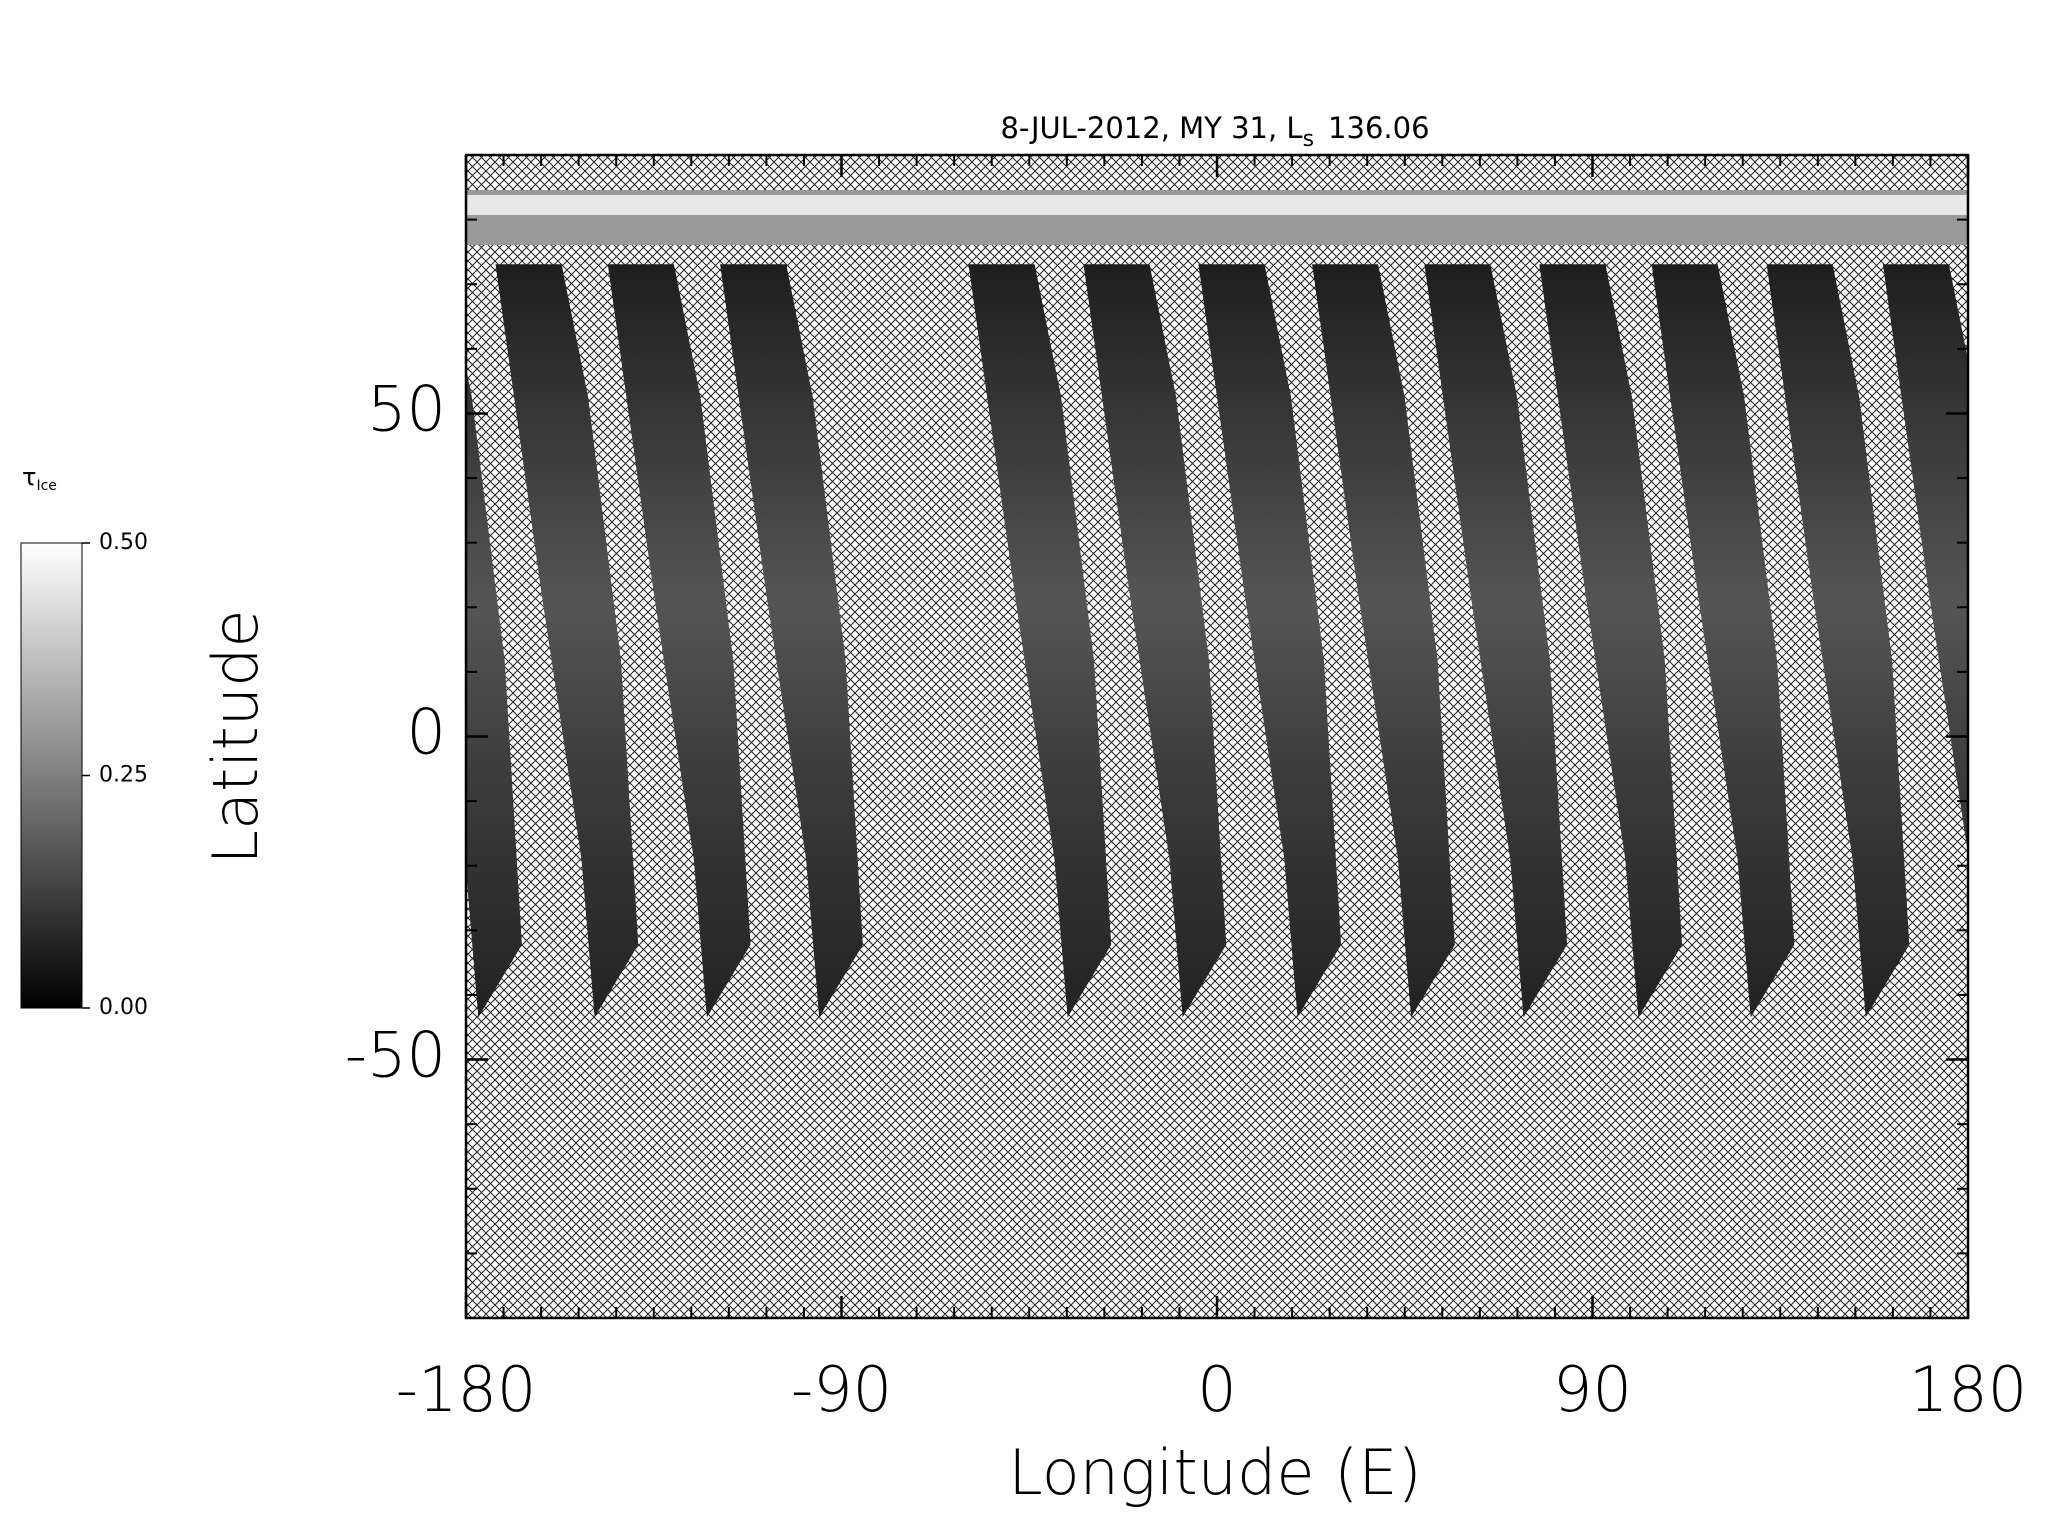  Describe the element at coordinates (1968, 1389) in the screenshot. I see `x-tick-label: 180` at that location.